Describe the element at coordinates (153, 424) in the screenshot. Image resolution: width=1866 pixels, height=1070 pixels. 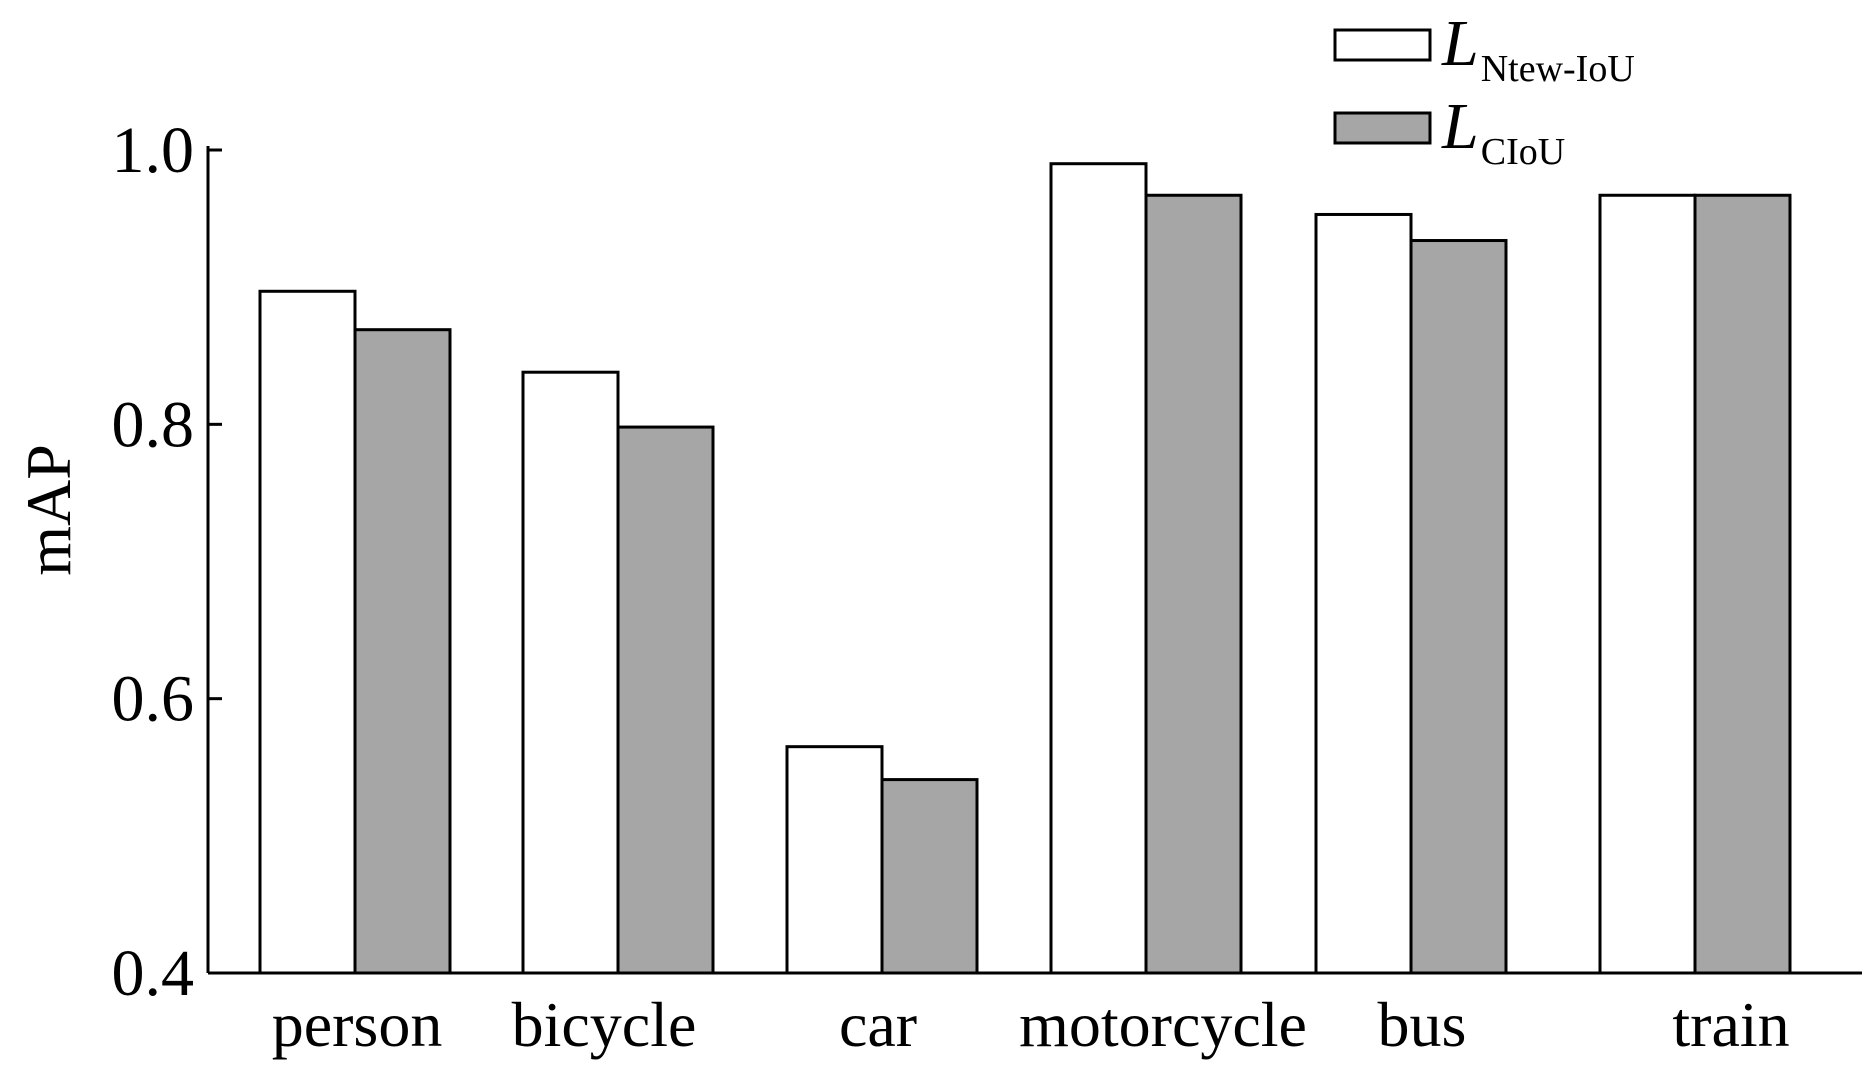
I see `y-tick-label: 0.8` at that location.